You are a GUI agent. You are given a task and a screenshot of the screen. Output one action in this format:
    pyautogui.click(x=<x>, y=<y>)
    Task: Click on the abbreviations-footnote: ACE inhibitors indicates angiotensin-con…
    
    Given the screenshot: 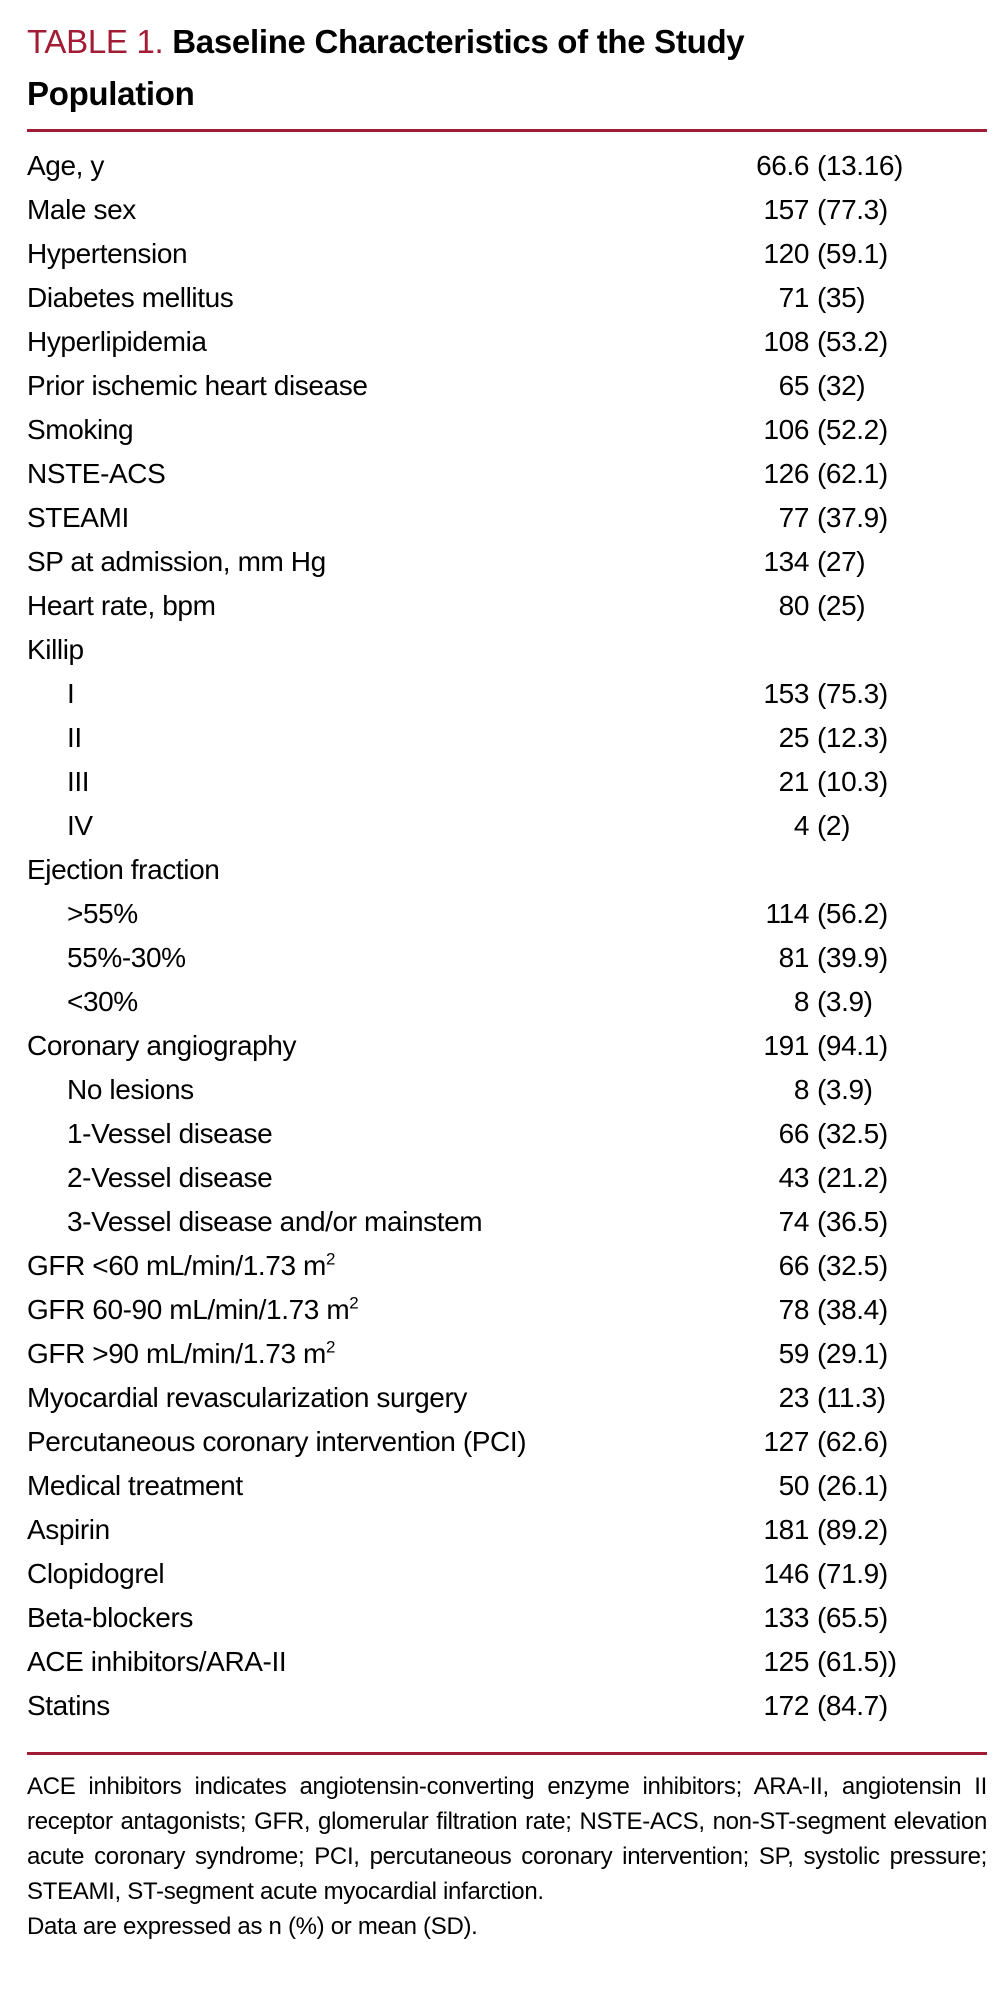 What is the action you would take?
    pyautogui.click(x=507, y=1839)
    